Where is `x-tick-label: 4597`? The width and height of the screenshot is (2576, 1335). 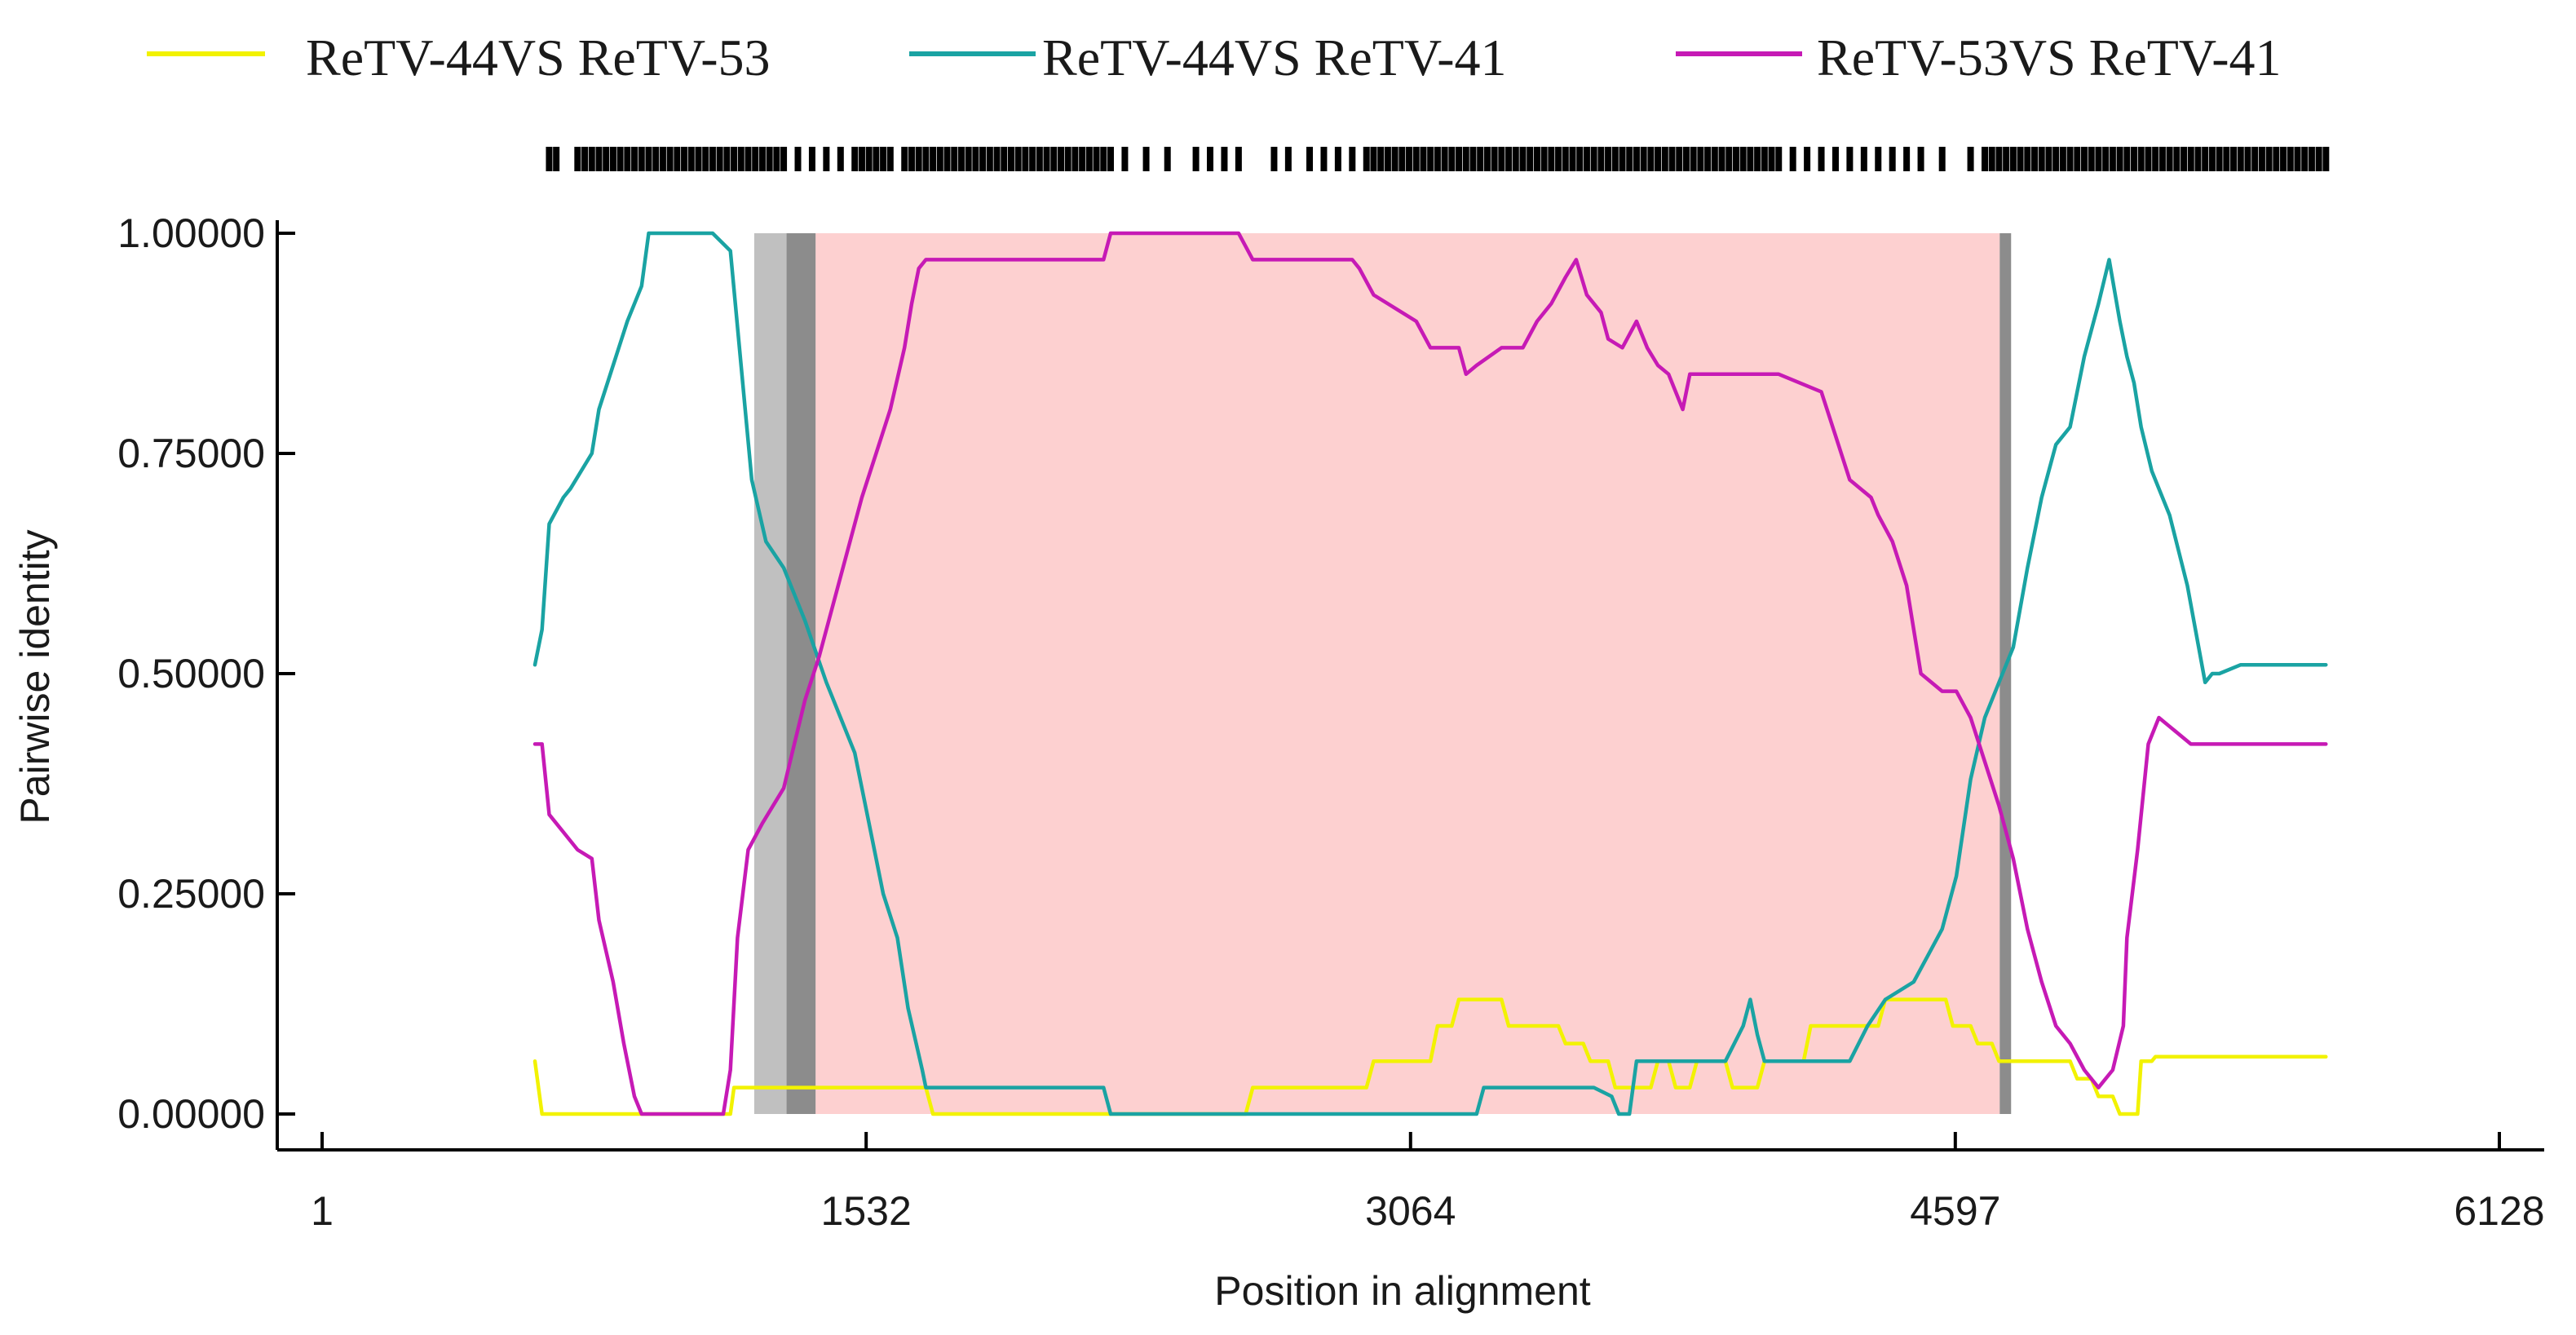
x-tick-label: 4597 is located at coordinates (1955, 1211).